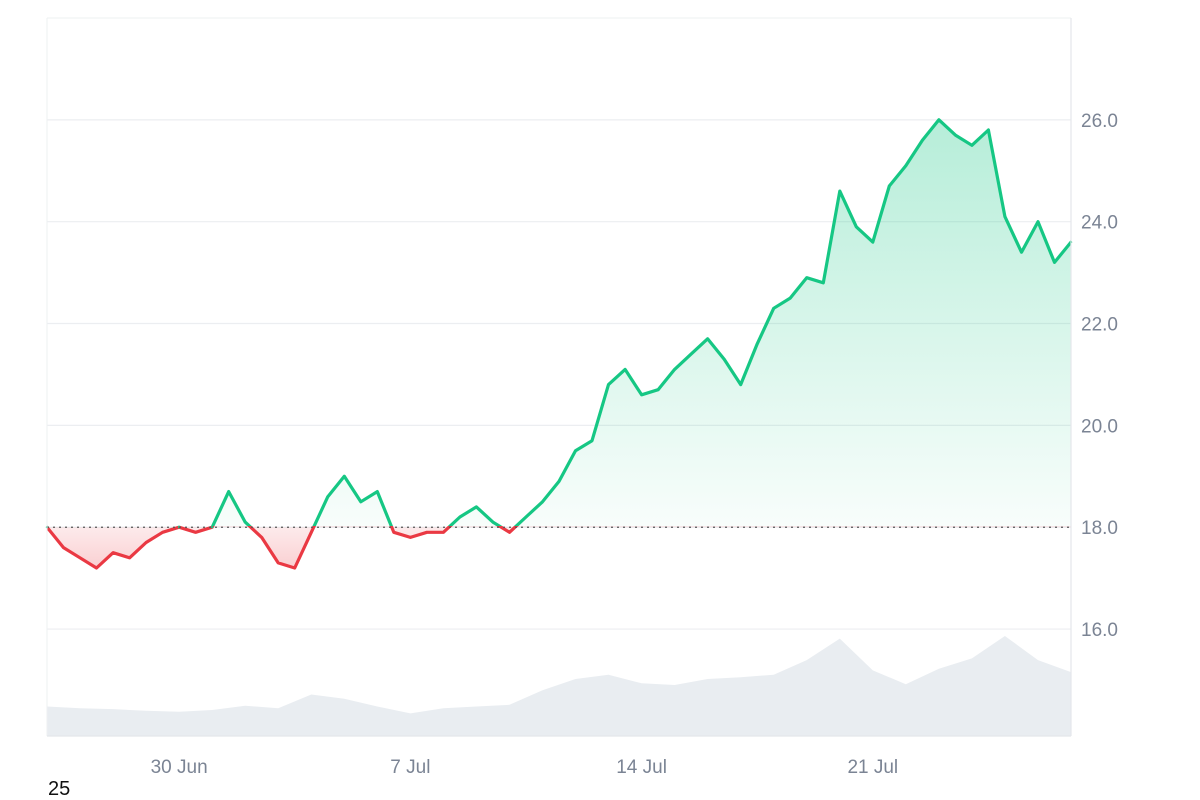 This screenshot has height=800, width=1200. Describe the element at coordinates (1099, 376) in the screenshot. I see `y-axis: 16.0 18.0 20.0 22.0 24.0 26.0` at that location.